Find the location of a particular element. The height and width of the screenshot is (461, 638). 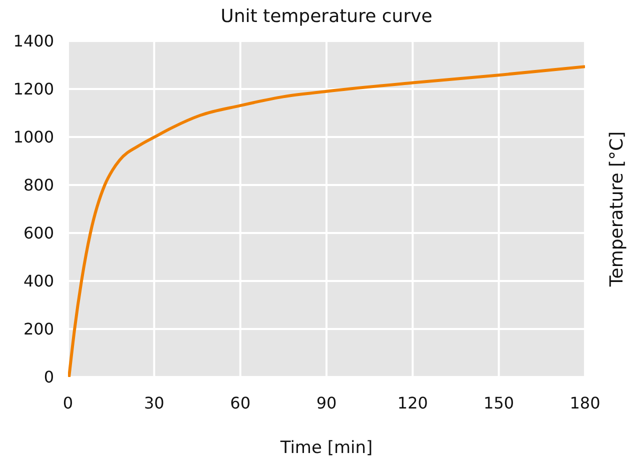

x-tick-label: 90 is located at coordinates (326, 402).